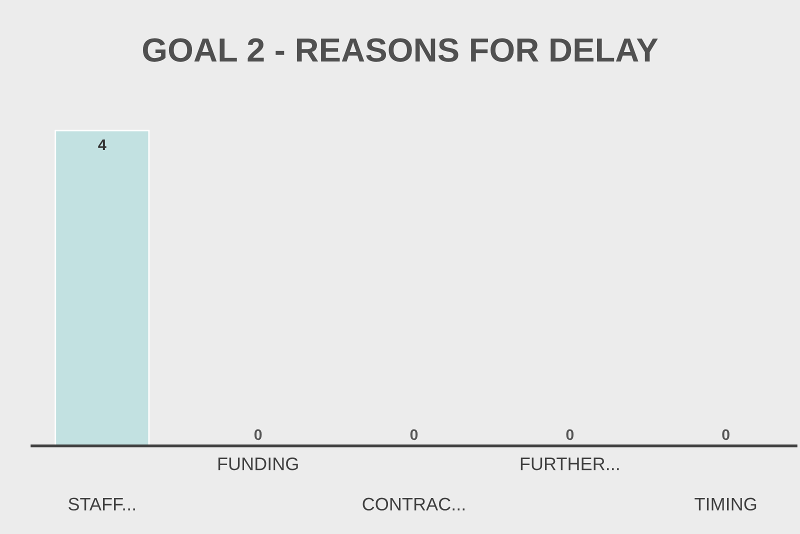 The height and width of the screenshot is (534, 800). What do you see at coordinates (102, 144) in the screenshot?
I see `data-label: 4` at bounding box center [102, 144].